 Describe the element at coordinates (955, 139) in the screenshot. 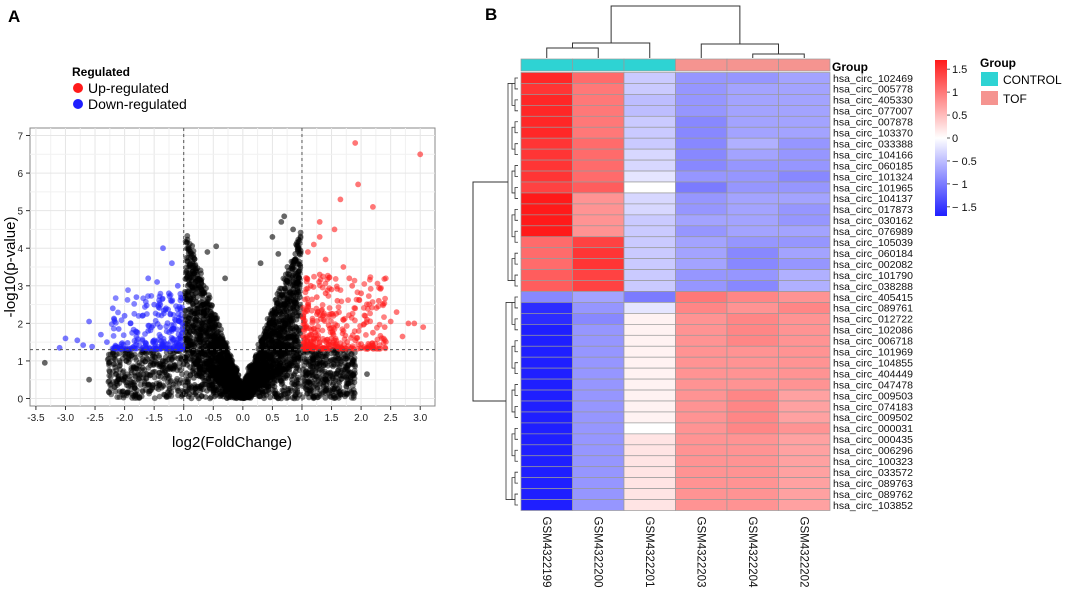

I see `colorbar-tick-label: 0` at that location.